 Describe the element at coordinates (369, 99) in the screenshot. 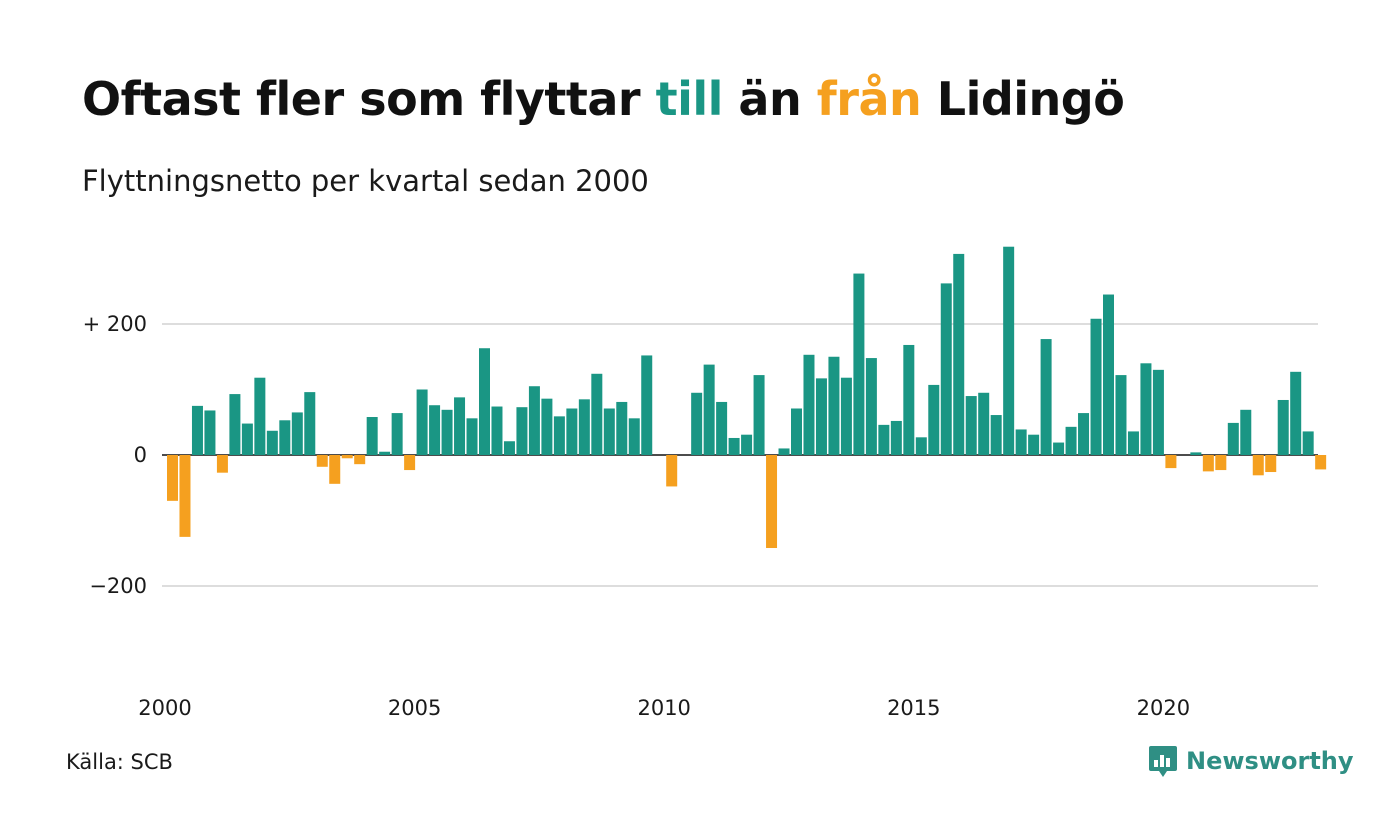

I see `title-part-1: Oftast fler som flyttar` at that location.